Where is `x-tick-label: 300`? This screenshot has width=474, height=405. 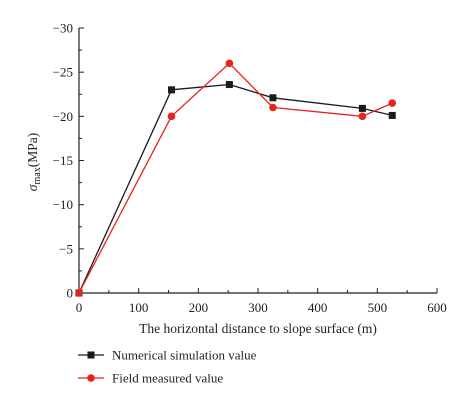 x-tick-label: 300 is located at coordinates (258, 307).